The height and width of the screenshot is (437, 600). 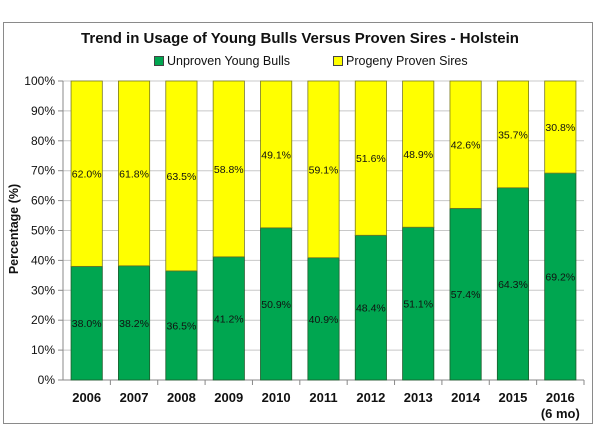 I want to click on data-label: 59.1%, so click(x=324, y=170).